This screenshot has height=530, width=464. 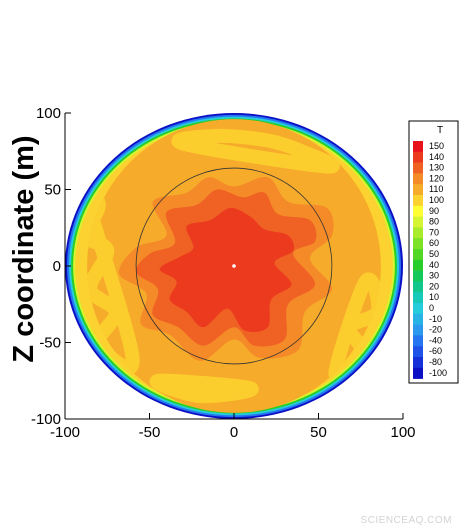 What do you see at coordinates (435, 319) in the screenshot?
I see `colorbar-label: -10` at bounding box center [435, 319].